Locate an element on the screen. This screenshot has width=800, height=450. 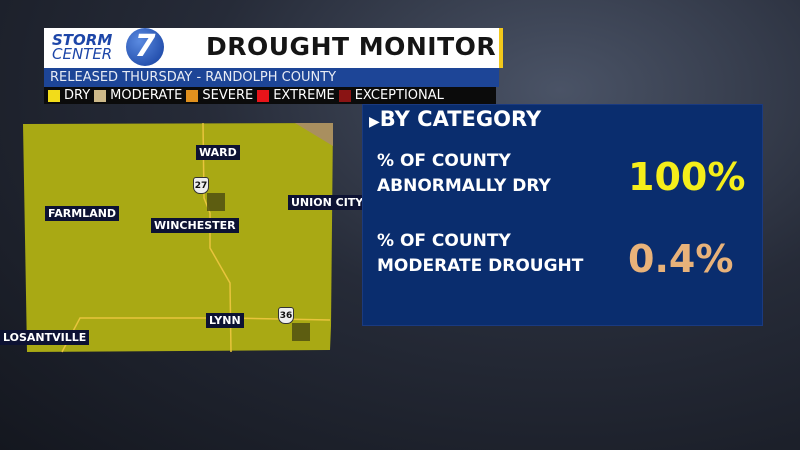
card-heading-text: BY CATEGORY is located at coordinates (460, 119).